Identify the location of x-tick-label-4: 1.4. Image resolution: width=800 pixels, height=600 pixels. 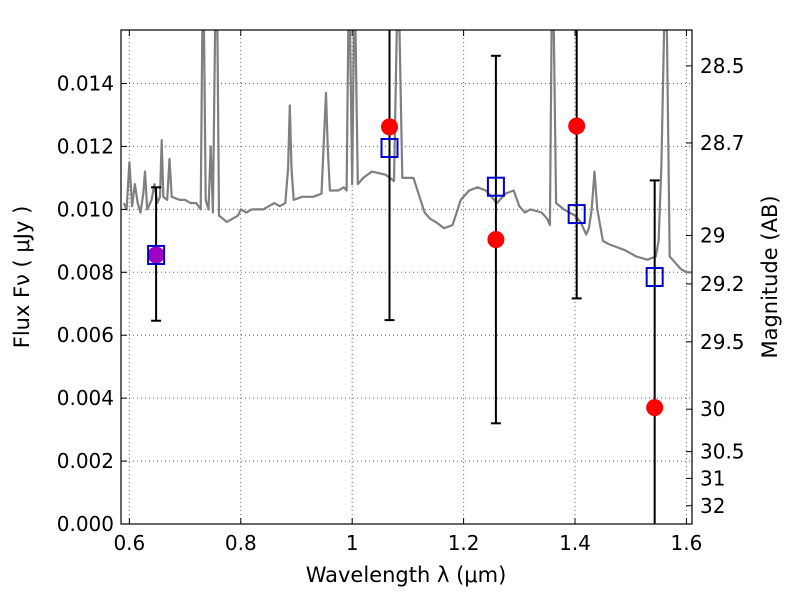
(575, 543).